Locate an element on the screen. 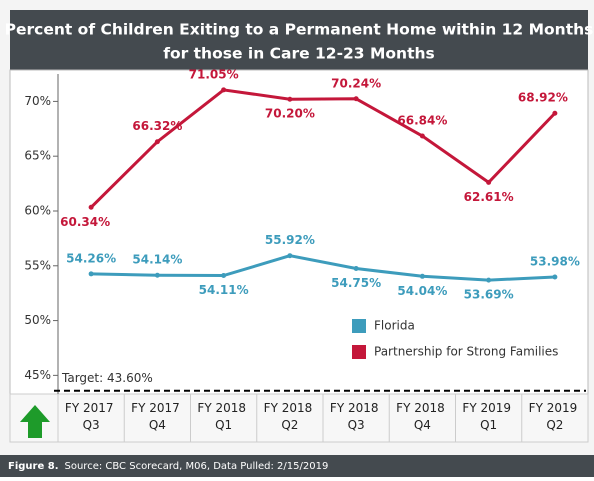 The image size is (594, 481). category-row is located at coordinates (299, 418).